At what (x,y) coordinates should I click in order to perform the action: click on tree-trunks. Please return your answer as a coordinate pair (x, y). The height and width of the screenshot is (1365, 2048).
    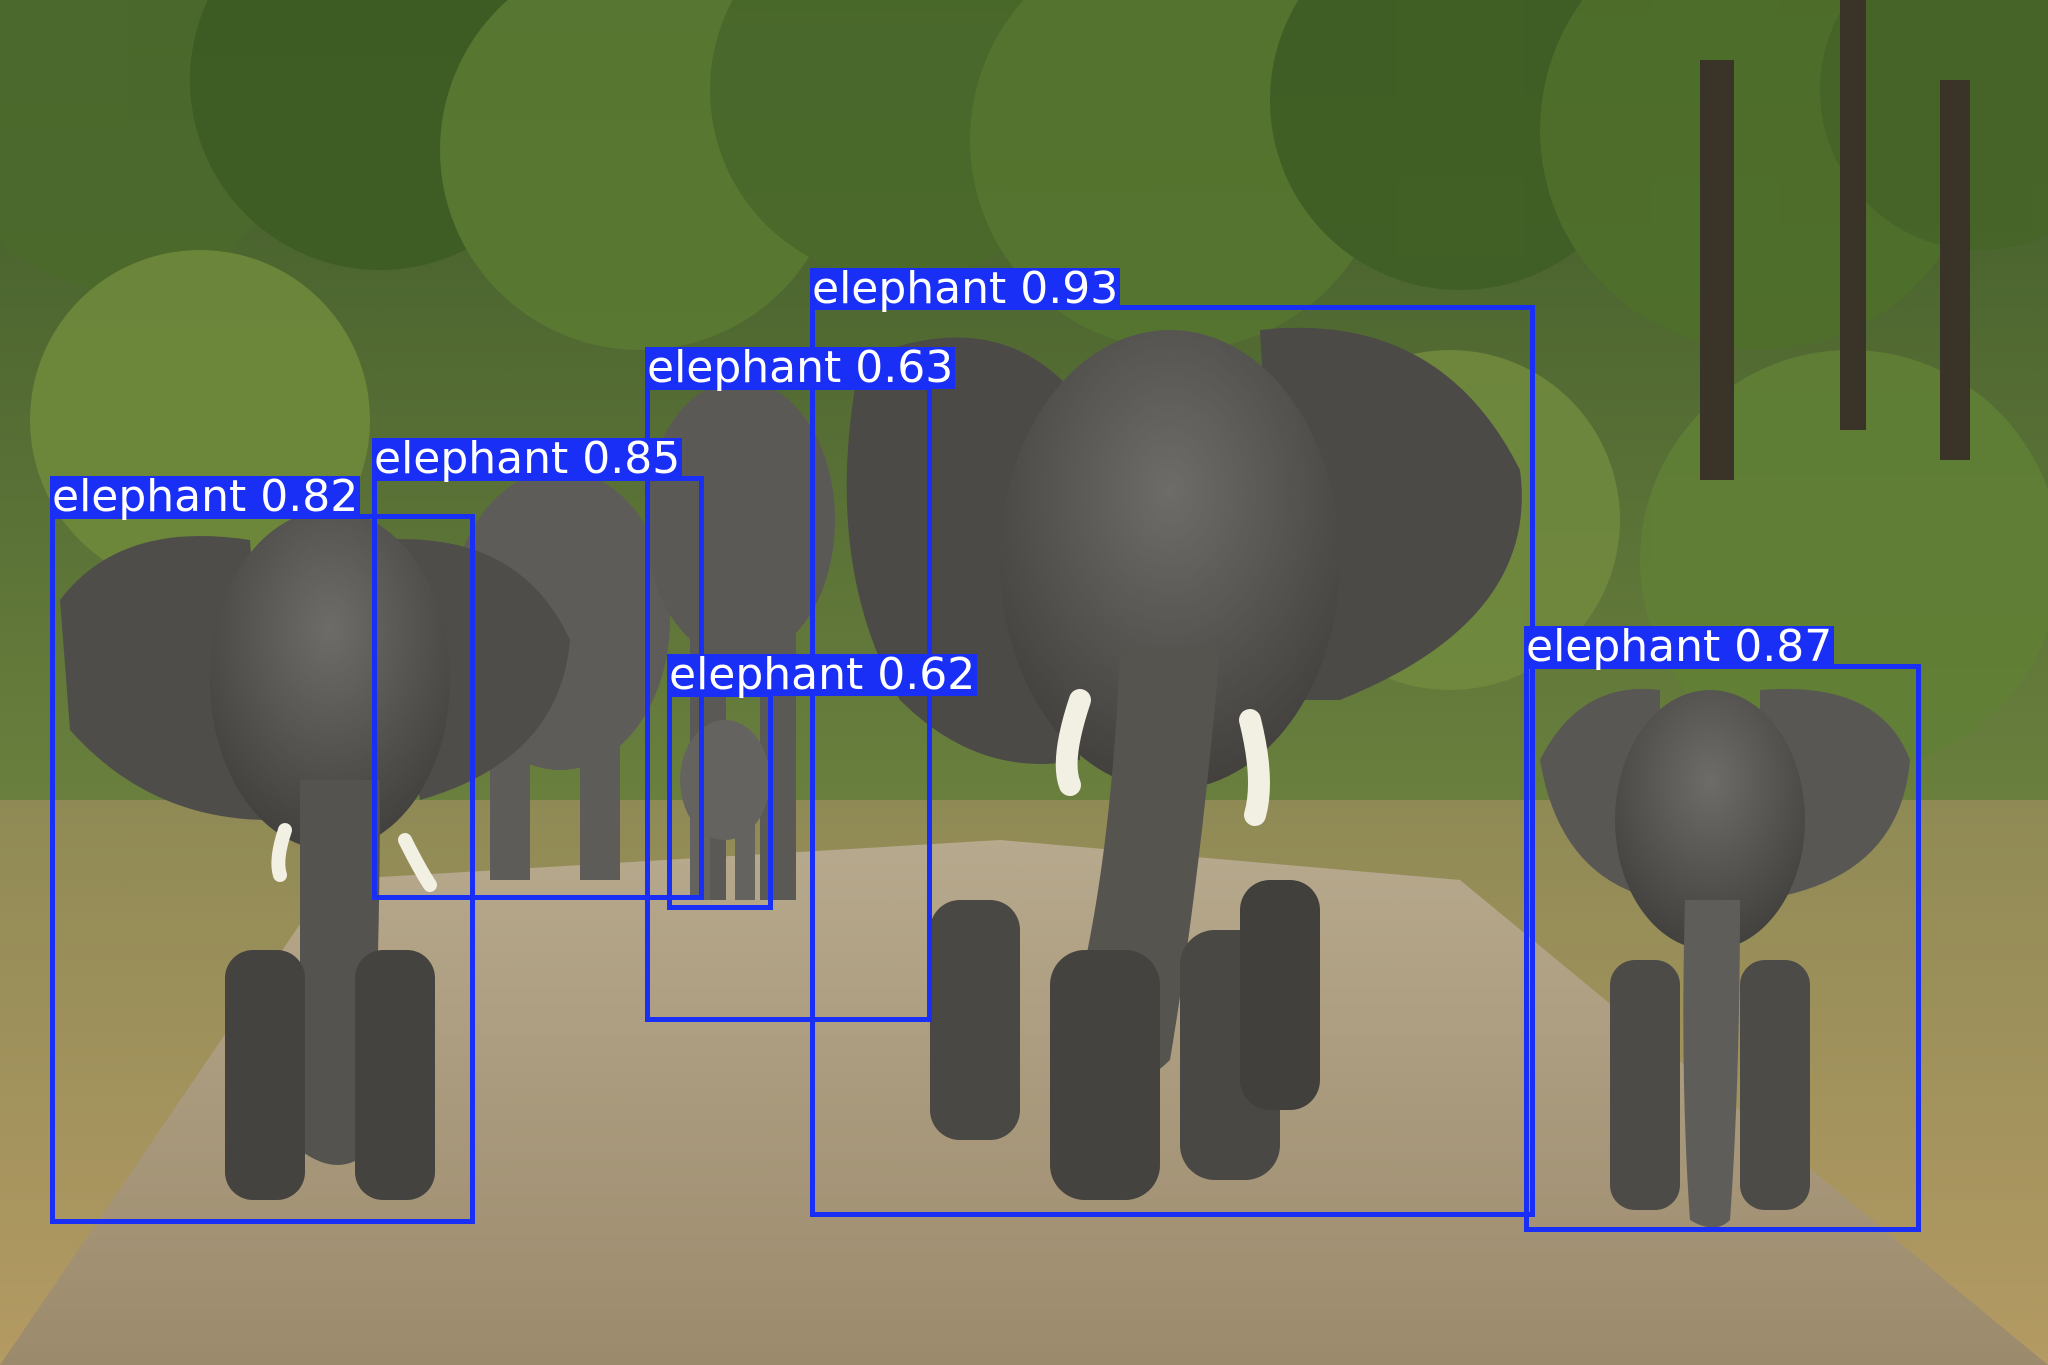
    Looking at the image, I should click on (1835, 240).